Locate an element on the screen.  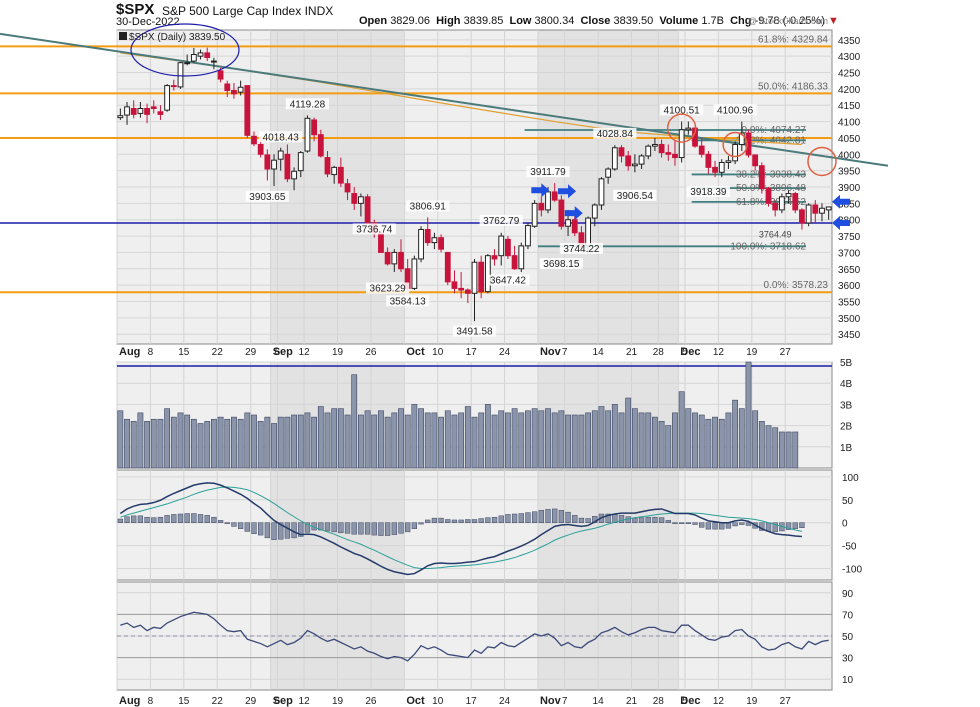
macd-tick-label: 100 is located at coordinates (850, 478).